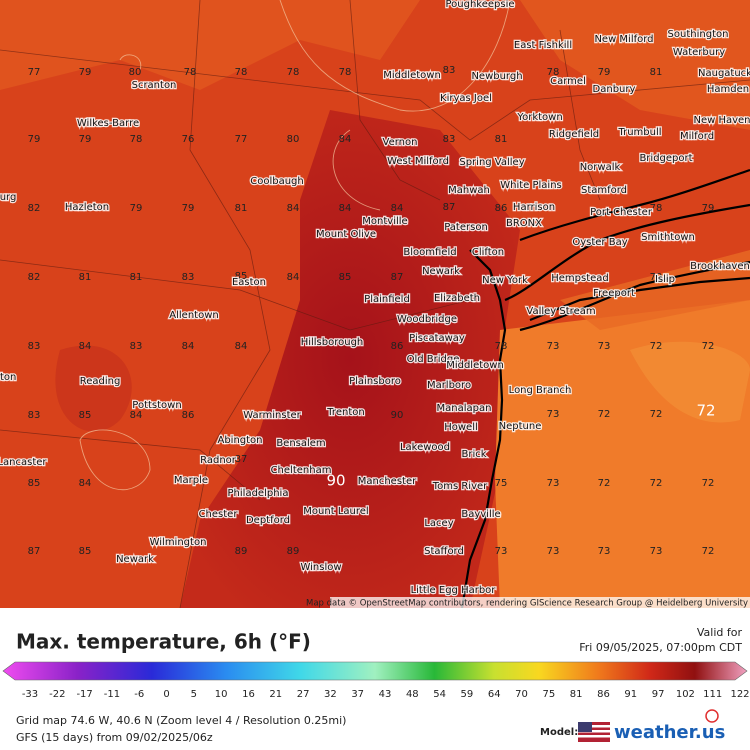 This screenshot has height=750, width=750. What do you see at coordinates (469, 190) in the screenshot?
I see `place-label: Mahwah` at bounding box center [469, 190].